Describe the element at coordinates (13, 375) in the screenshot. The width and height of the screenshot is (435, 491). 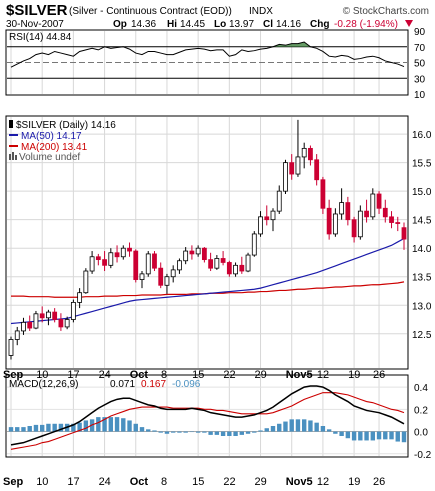
I see `price-xaxis-tick-label: Sep` at that location.